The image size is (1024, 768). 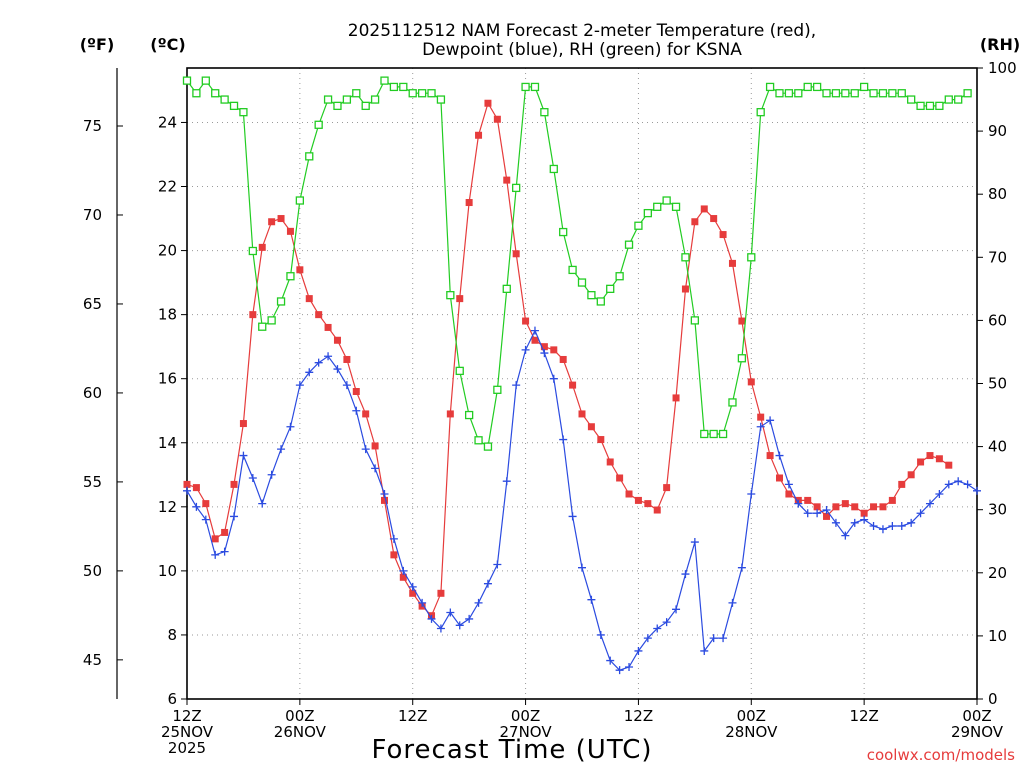 I want to click on x-tick-label: 28NOV, so click(x=751, y=732).